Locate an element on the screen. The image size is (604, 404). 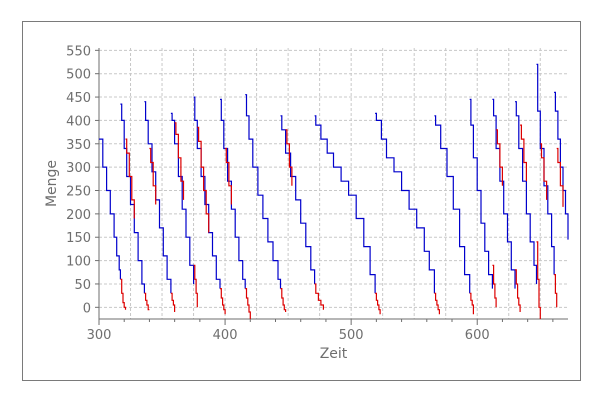
y-tick-label: 250 is located at coordinates (78, 192).